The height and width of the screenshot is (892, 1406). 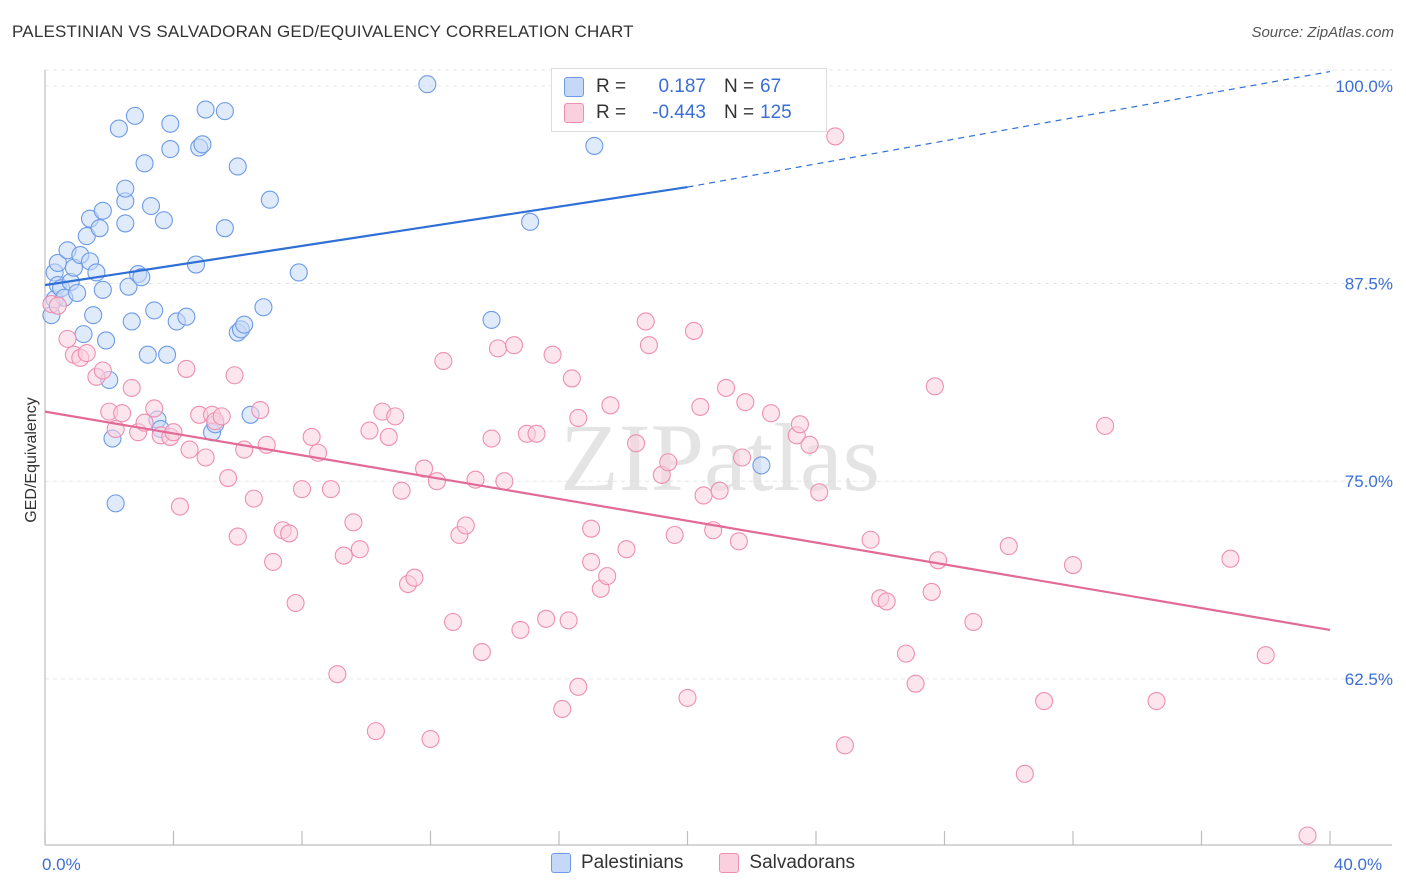 What do you see at coordinates (689, 100) in the screenshot?
I see `stats-legend: R = 0.187 N = 67 R = -0.443 N = 125` at bounding box center [689, 100].